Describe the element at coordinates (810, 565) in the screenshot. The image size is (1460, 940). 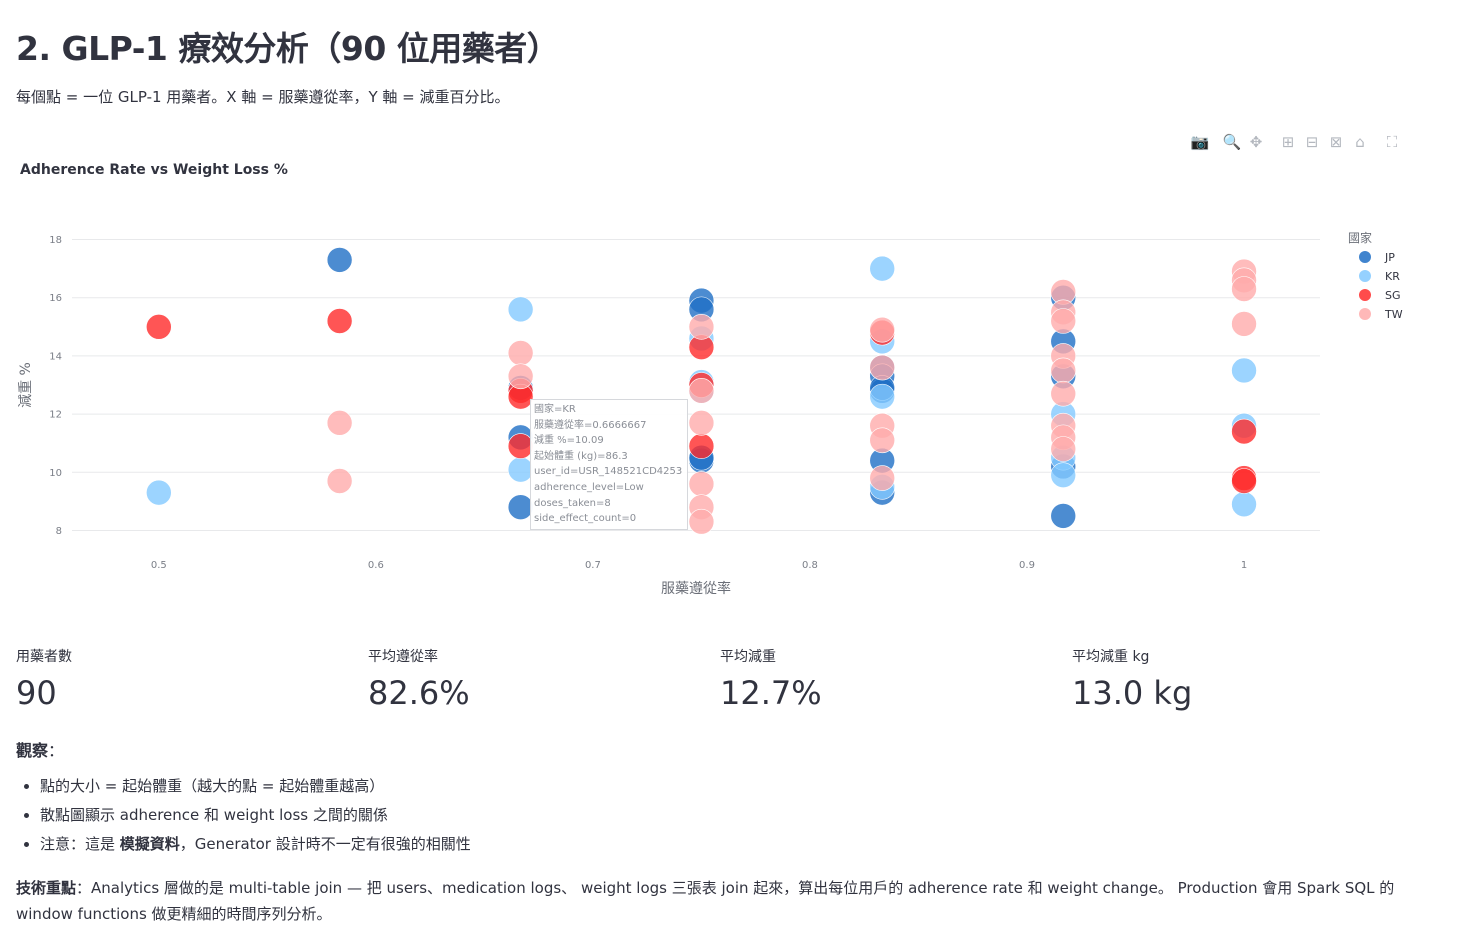
I see `x-tick-label: 0.8` at that location.